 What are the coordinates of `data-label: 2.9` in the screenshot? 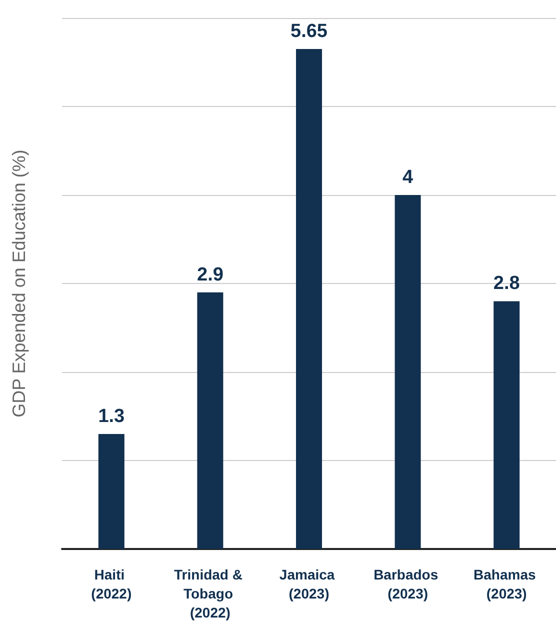 It's located at (210, 275).